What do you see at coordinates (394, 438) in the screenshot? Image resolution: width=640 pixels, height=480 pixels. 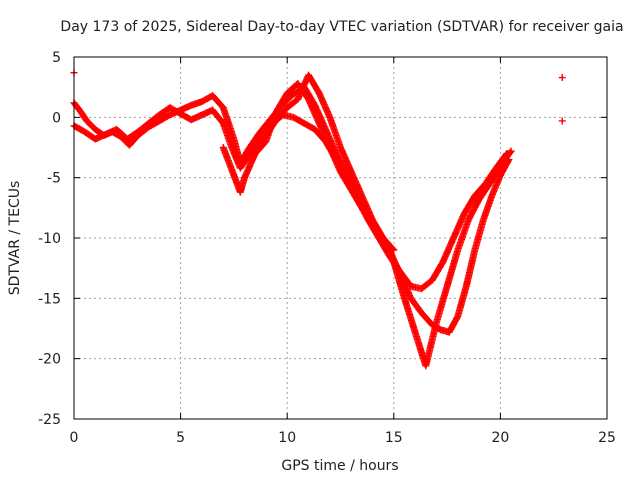 I see `x-tick-label: 15` at bounding box center [394, 438].